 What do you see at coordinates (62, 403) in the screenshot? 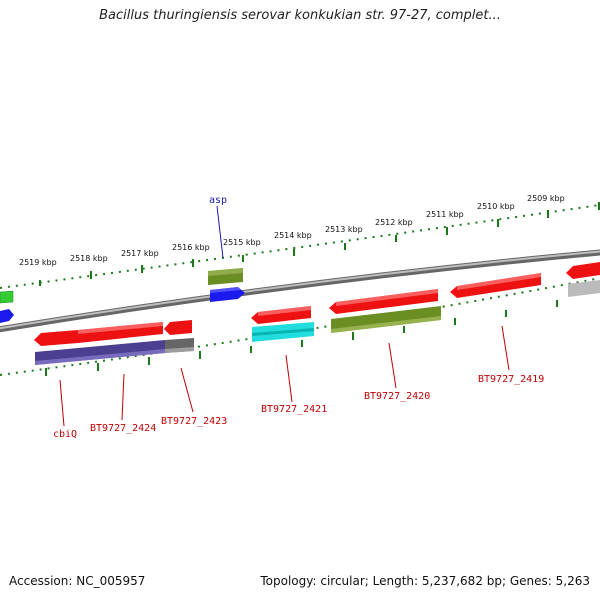
I see `leader-cbiq` at bounding box center [62, 403].